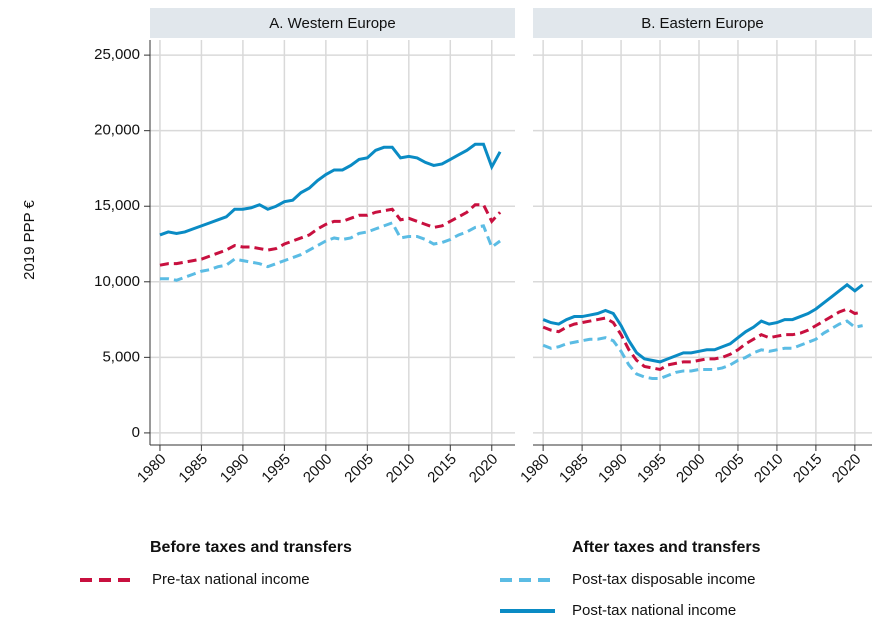 This screenshot has width=885, height=627. I want to click on panel-title: B. Eastern Europe, so click(702, 23).